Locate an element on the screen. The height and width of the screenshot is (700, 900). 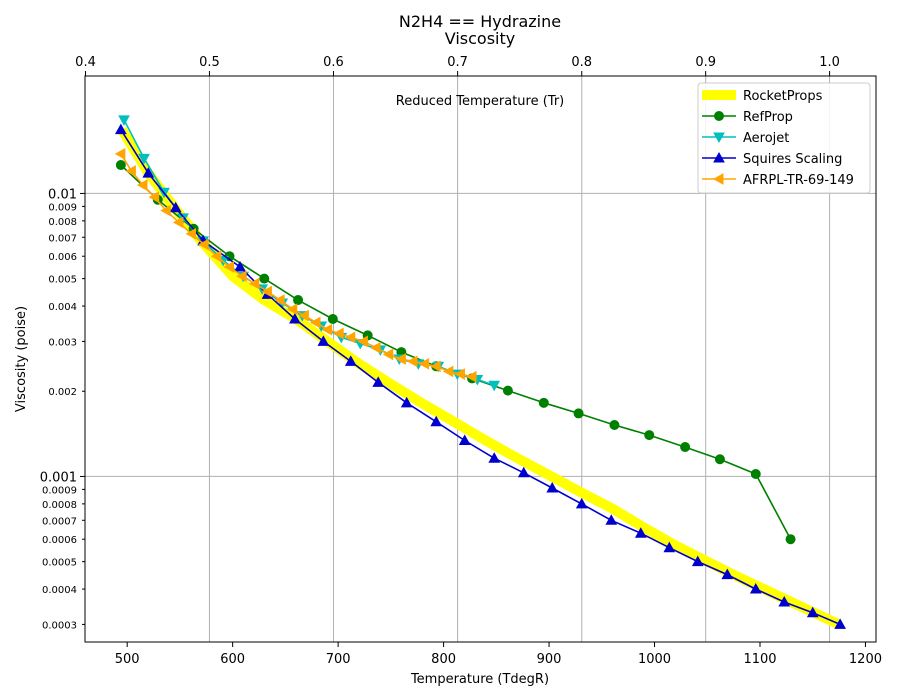
y-minor-tick-label: 0.007 is located at coordinates (62, 238).